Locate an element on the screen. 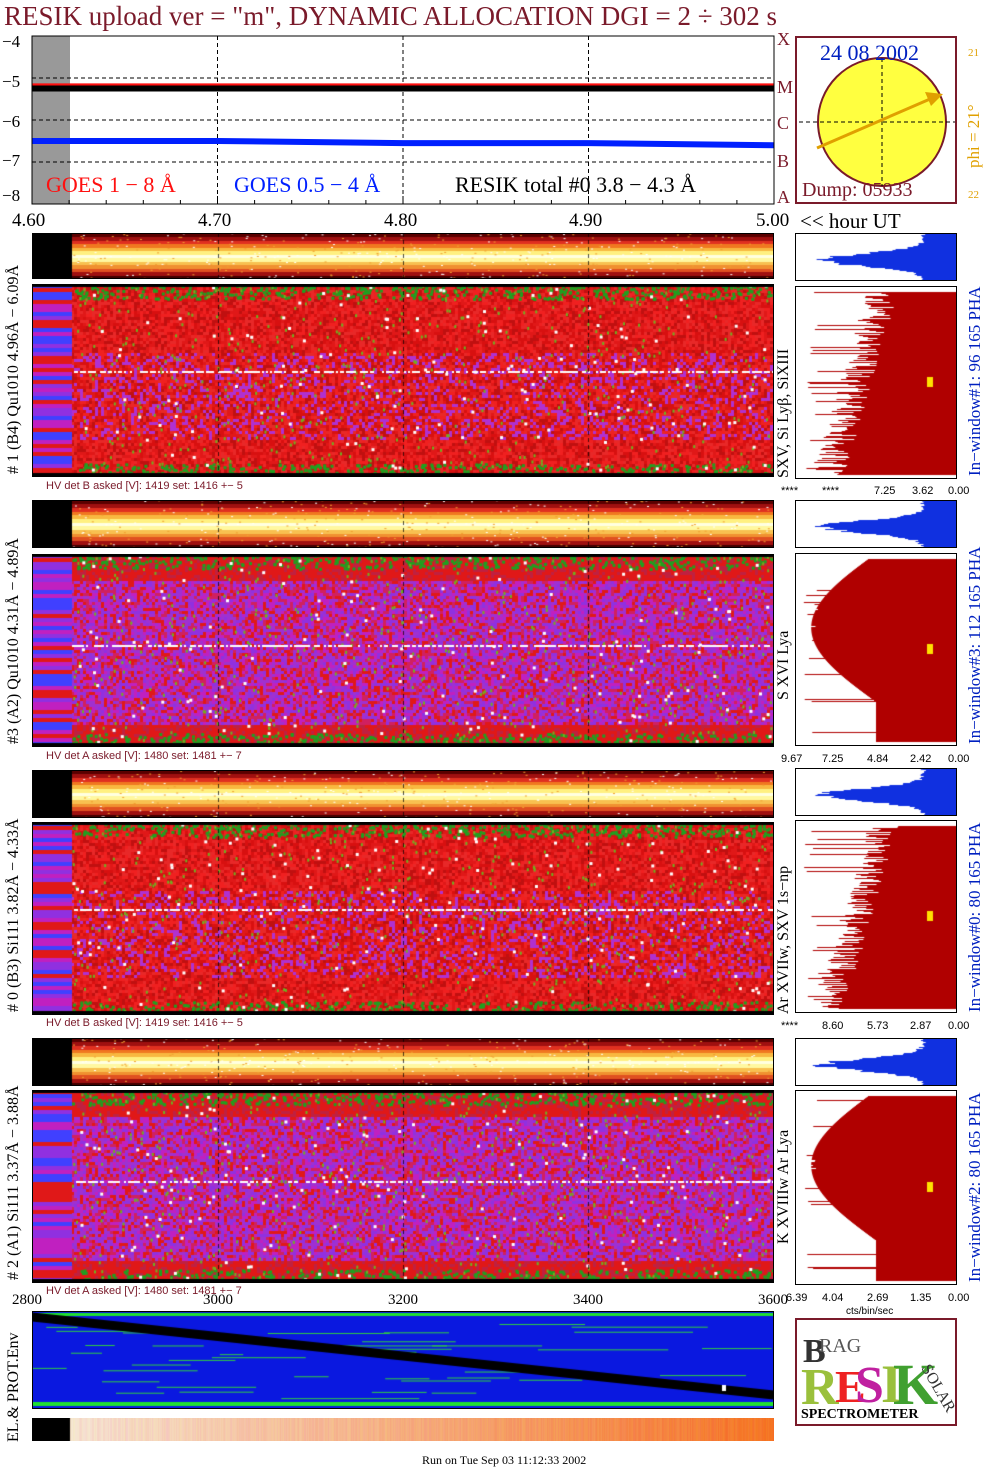 This screenshot has width=1004, height=1476. hv-readout-d3: HV det A asked [V]: 1480 set: 1481 +− 7 is located at coordinates (144, 756).